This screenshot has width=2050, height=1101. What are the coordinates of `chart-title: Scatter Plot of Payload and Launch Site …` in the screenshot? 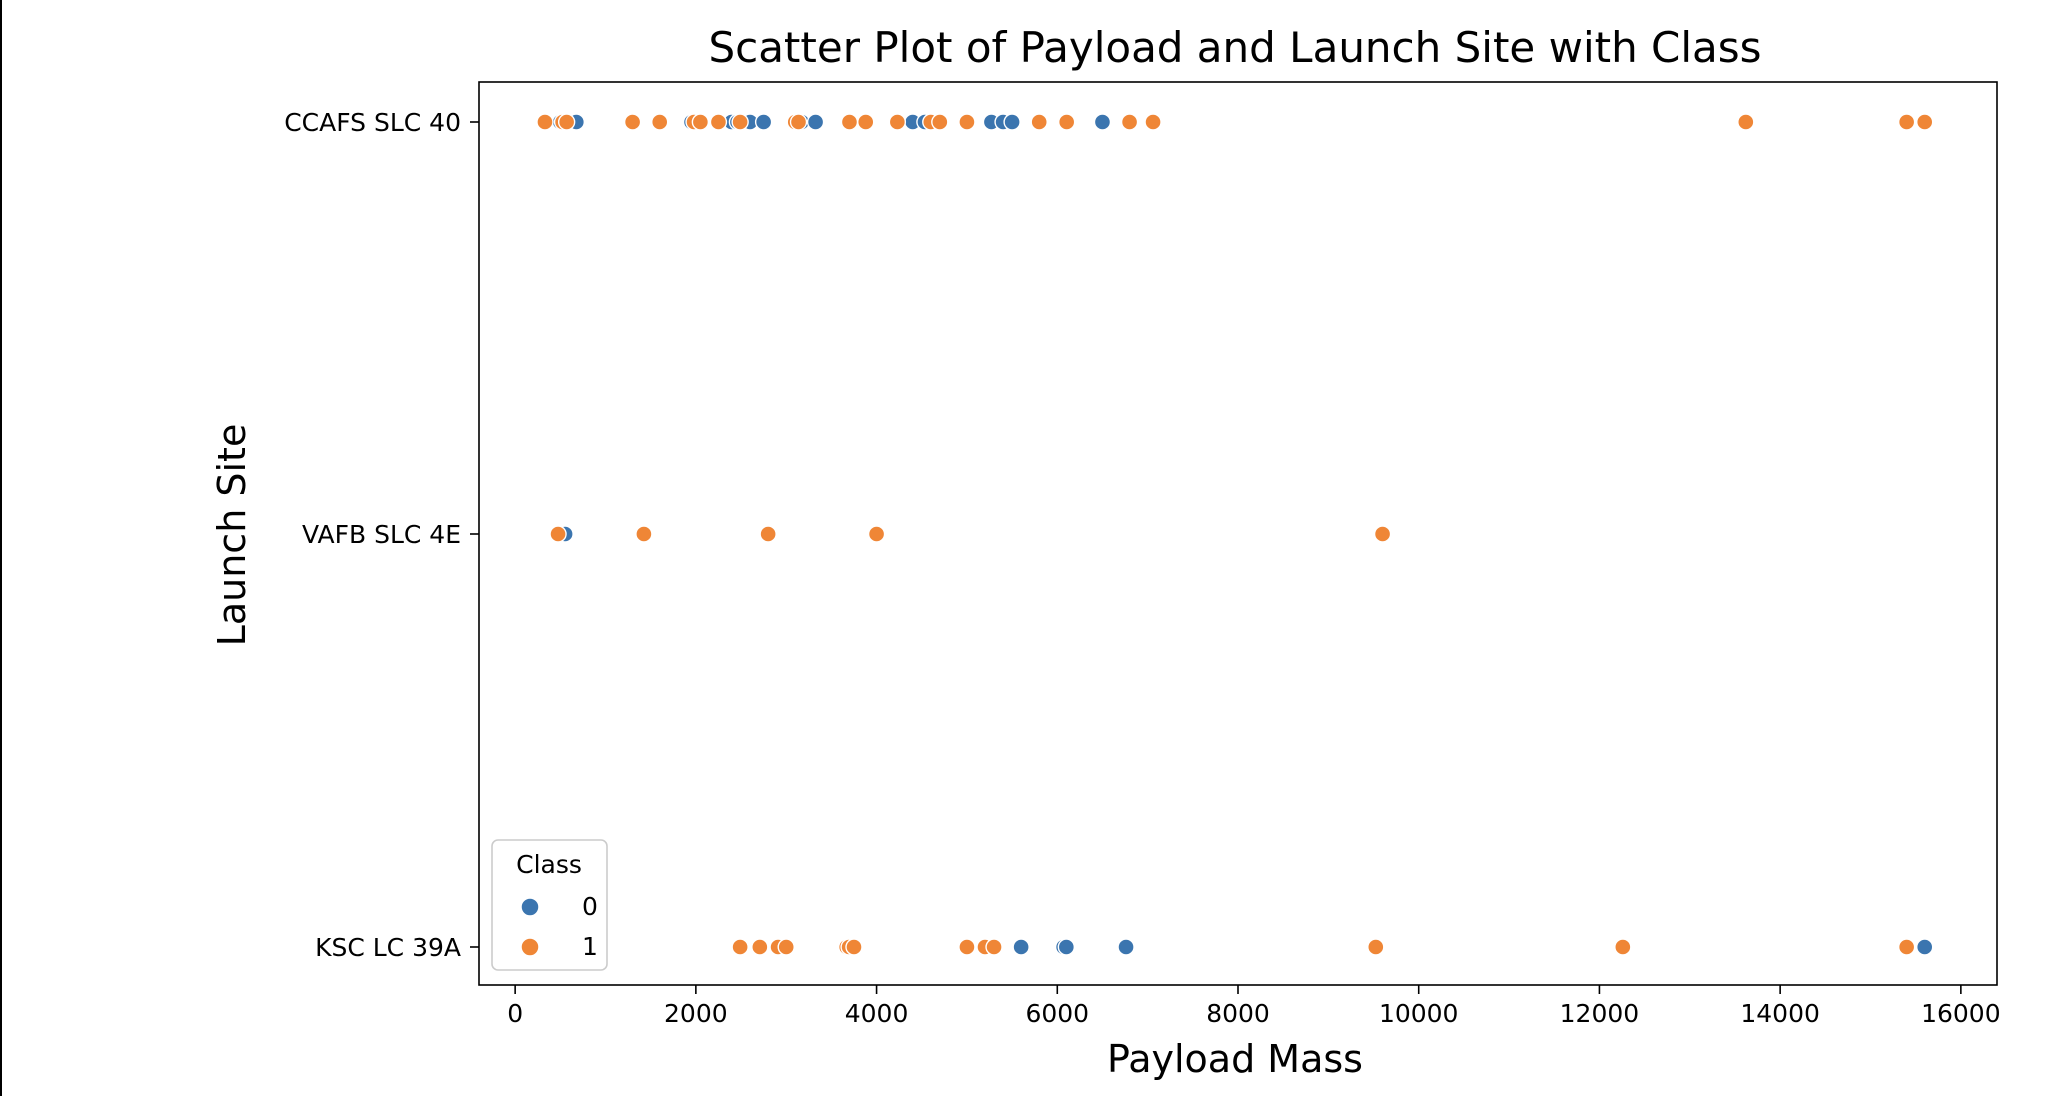 It's located at (1234, 47).